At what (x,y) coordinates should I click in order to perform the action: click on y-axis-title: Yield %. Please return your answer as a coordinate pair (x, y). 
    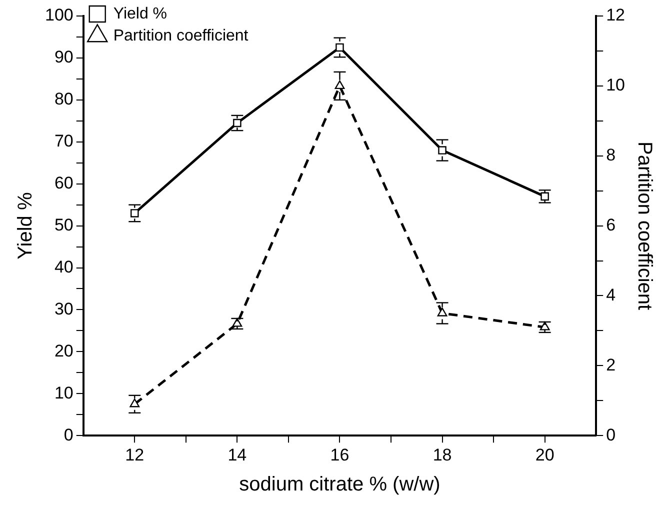
    Looking at the image, I should click on (25, 226).